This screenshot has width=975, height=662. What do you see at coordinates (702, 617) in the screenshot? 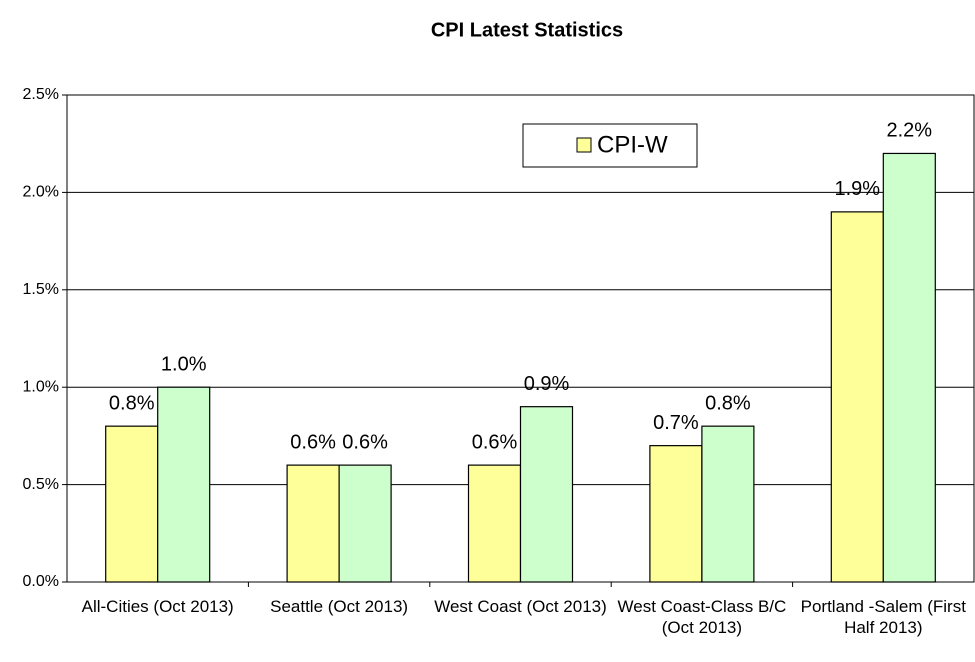
I see `x-tick-label: West Coast-Class B/C (Oct 2013)` at bounding box center [702, 617].